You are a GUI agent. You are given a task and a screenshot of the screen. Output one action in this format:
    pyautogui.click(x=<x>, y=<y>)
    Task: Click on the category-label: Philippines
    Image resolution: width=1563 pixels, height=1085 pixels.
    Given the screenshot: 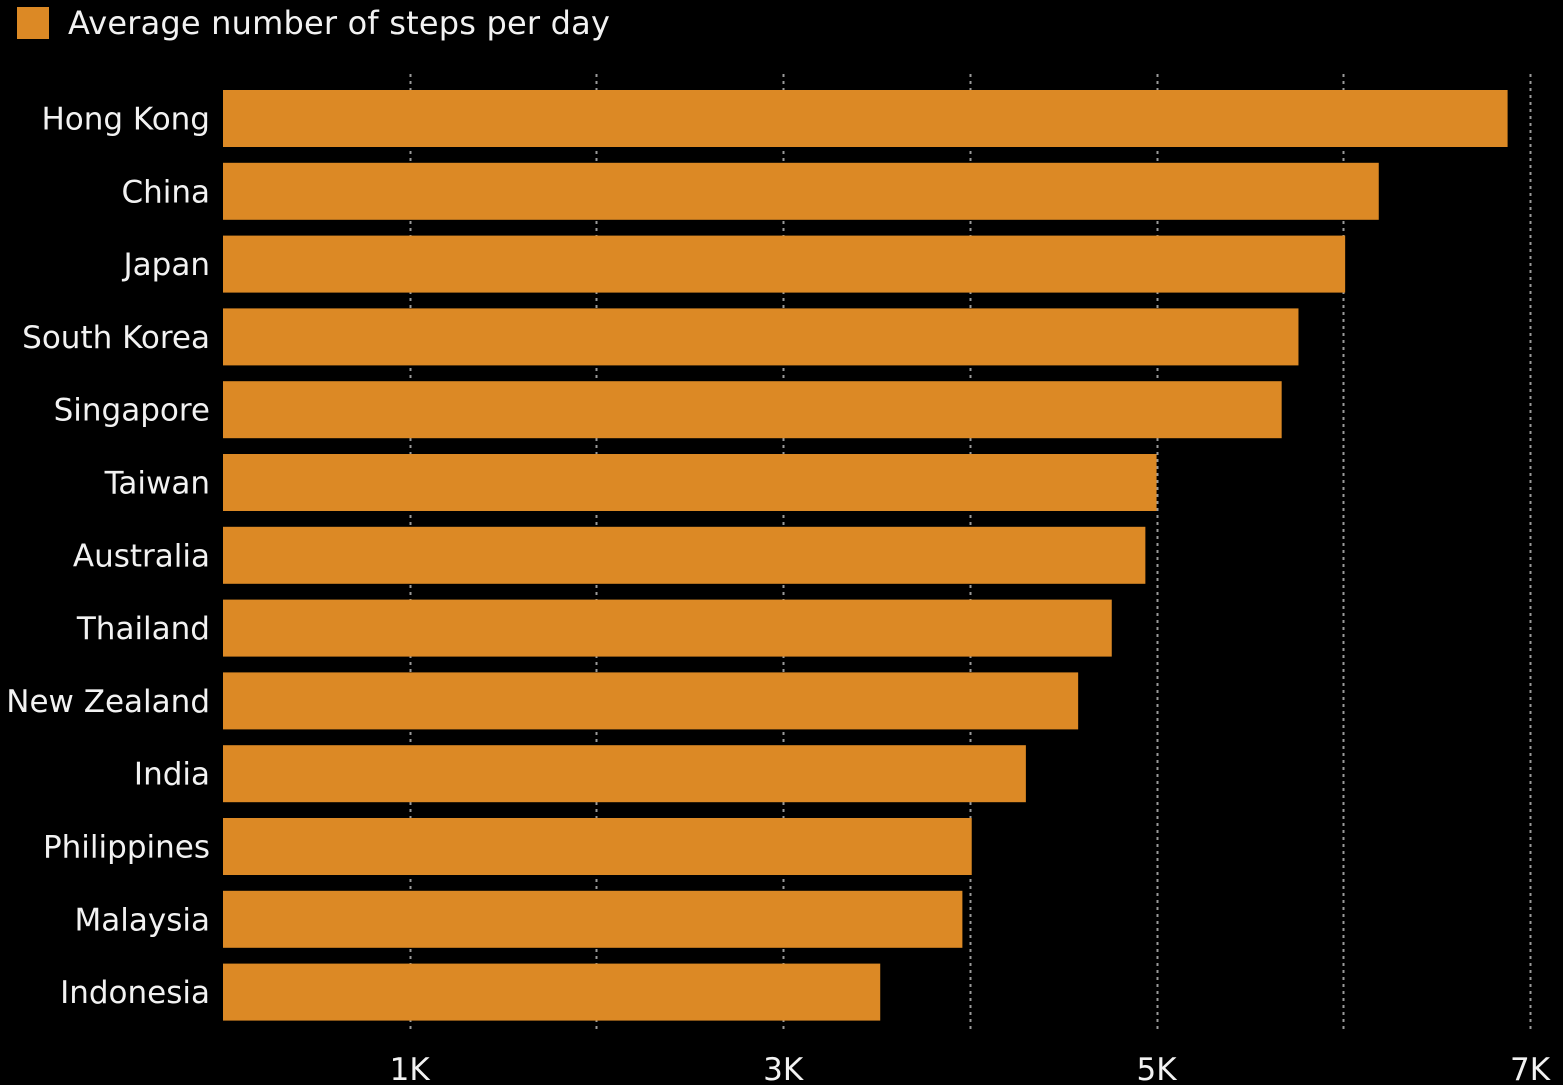 What is the action you would take?
    pyautogui.click(x=126, y=848)
    